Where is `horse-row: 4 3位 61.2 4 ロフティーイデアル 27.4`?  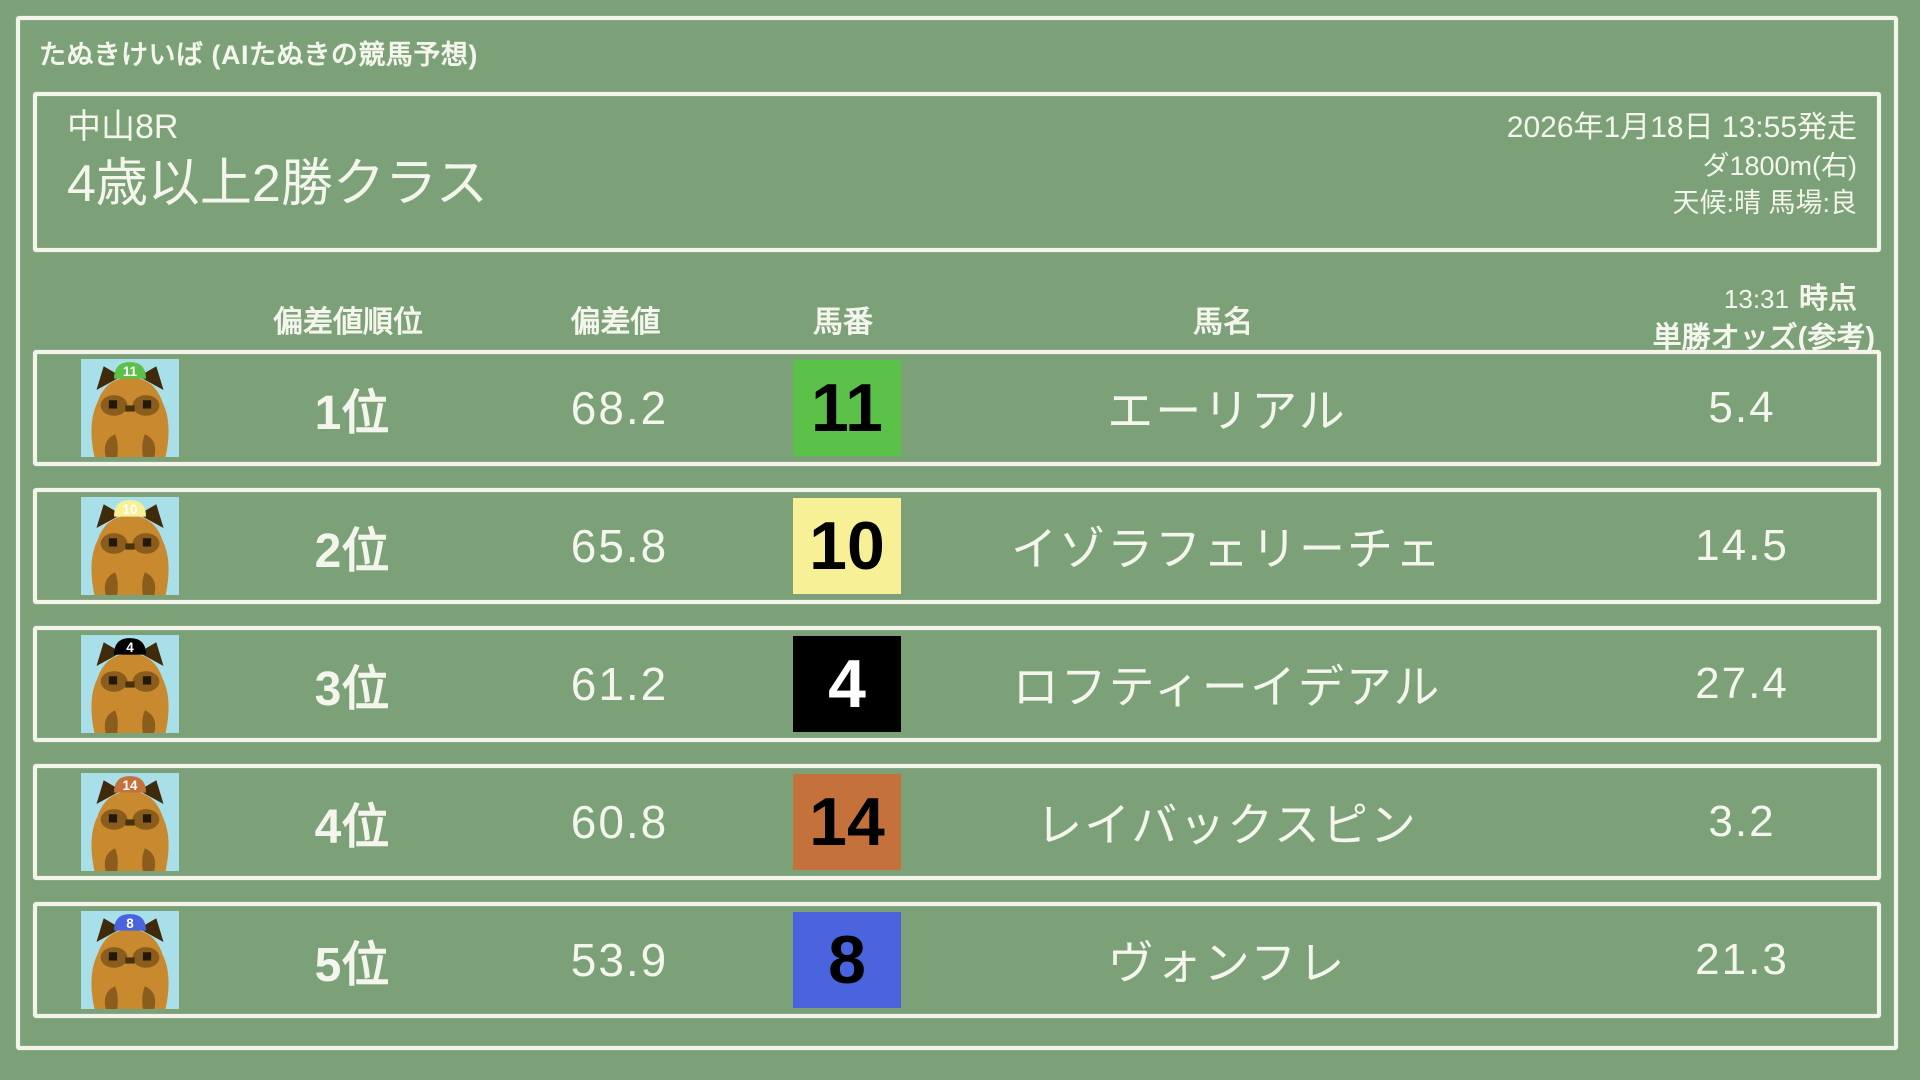 horse-row: 4 3位 61.2 4 ロフティーイデアル 27.4 is located at coordinates (957, 684).